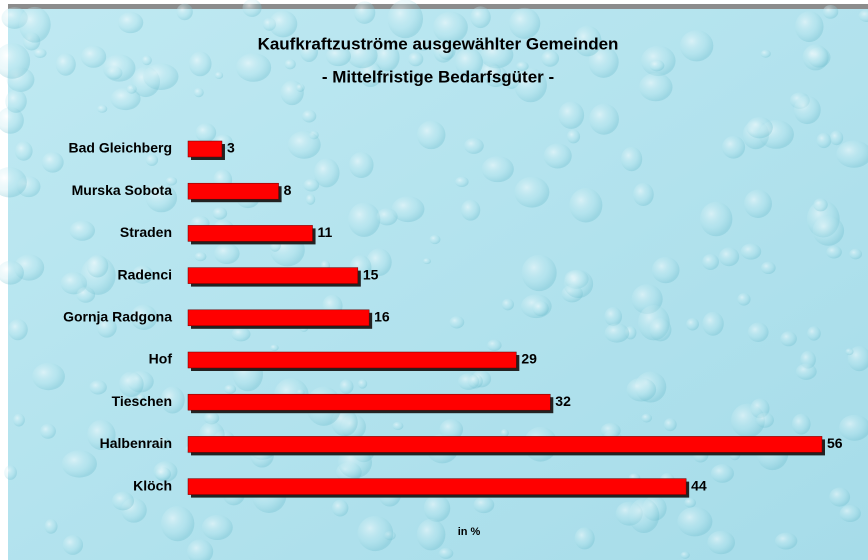 This screenshot has width=868, height=560. I want to click on chart-title: Kaufkraftzuströme ausgewählter Gemeinden, so click(438, 43).